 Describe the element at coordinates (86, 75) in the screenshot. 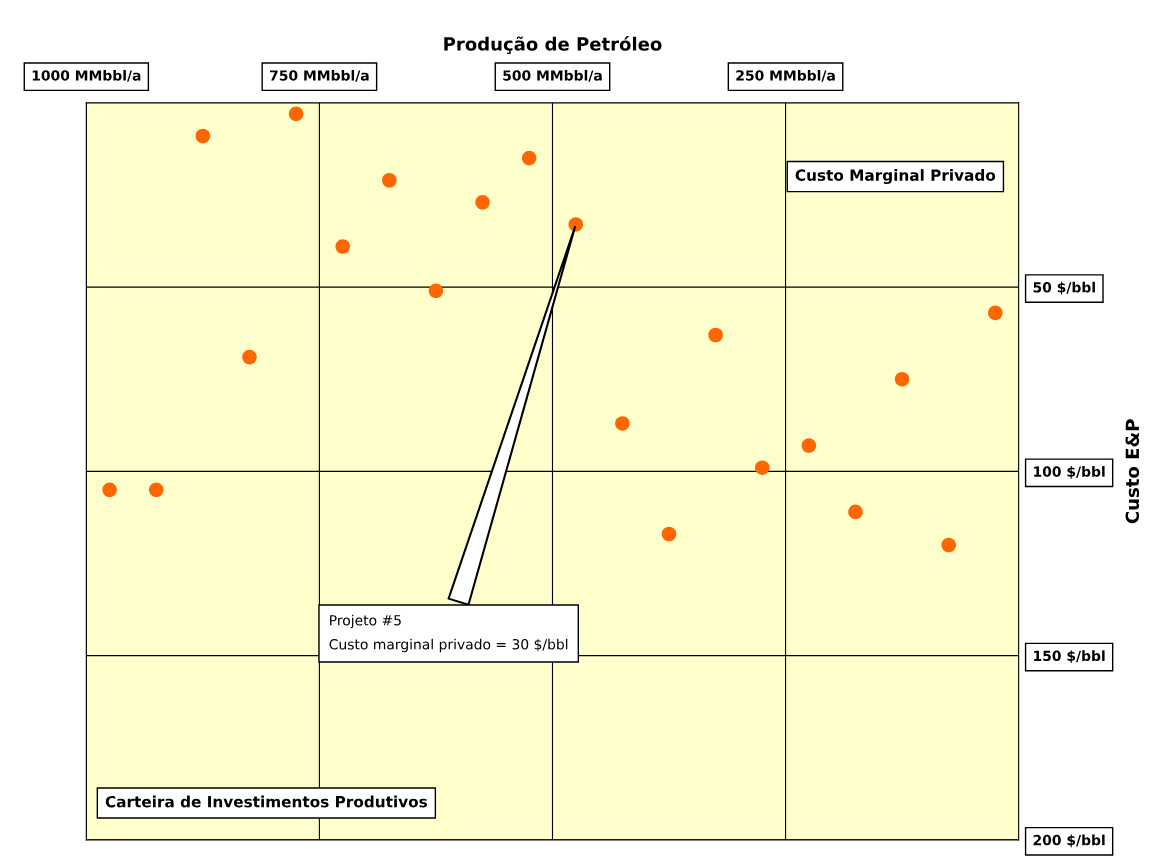

I see `x-tick-label: 1000 MMbbl/a` at that location.